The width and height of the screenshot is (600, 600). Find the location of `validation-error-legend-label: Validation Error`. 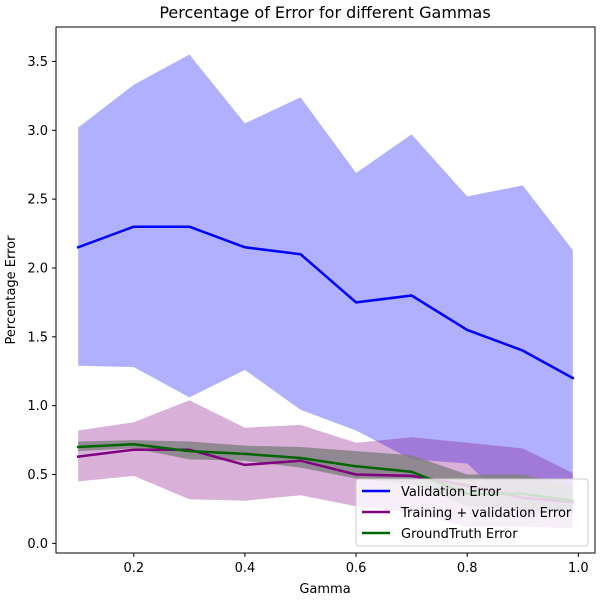

validation-error-legend-label: Validation Error is located at coordinates (451, 492).